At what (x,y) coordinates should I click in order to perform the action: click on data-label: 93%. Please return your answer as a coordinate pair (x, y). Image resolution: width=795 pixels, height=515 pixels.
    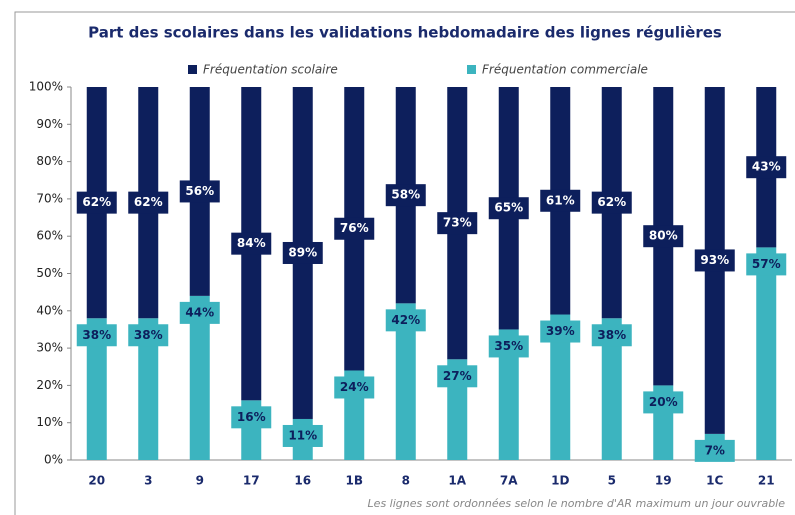
    Looking at the image, I should click on (714, 260).